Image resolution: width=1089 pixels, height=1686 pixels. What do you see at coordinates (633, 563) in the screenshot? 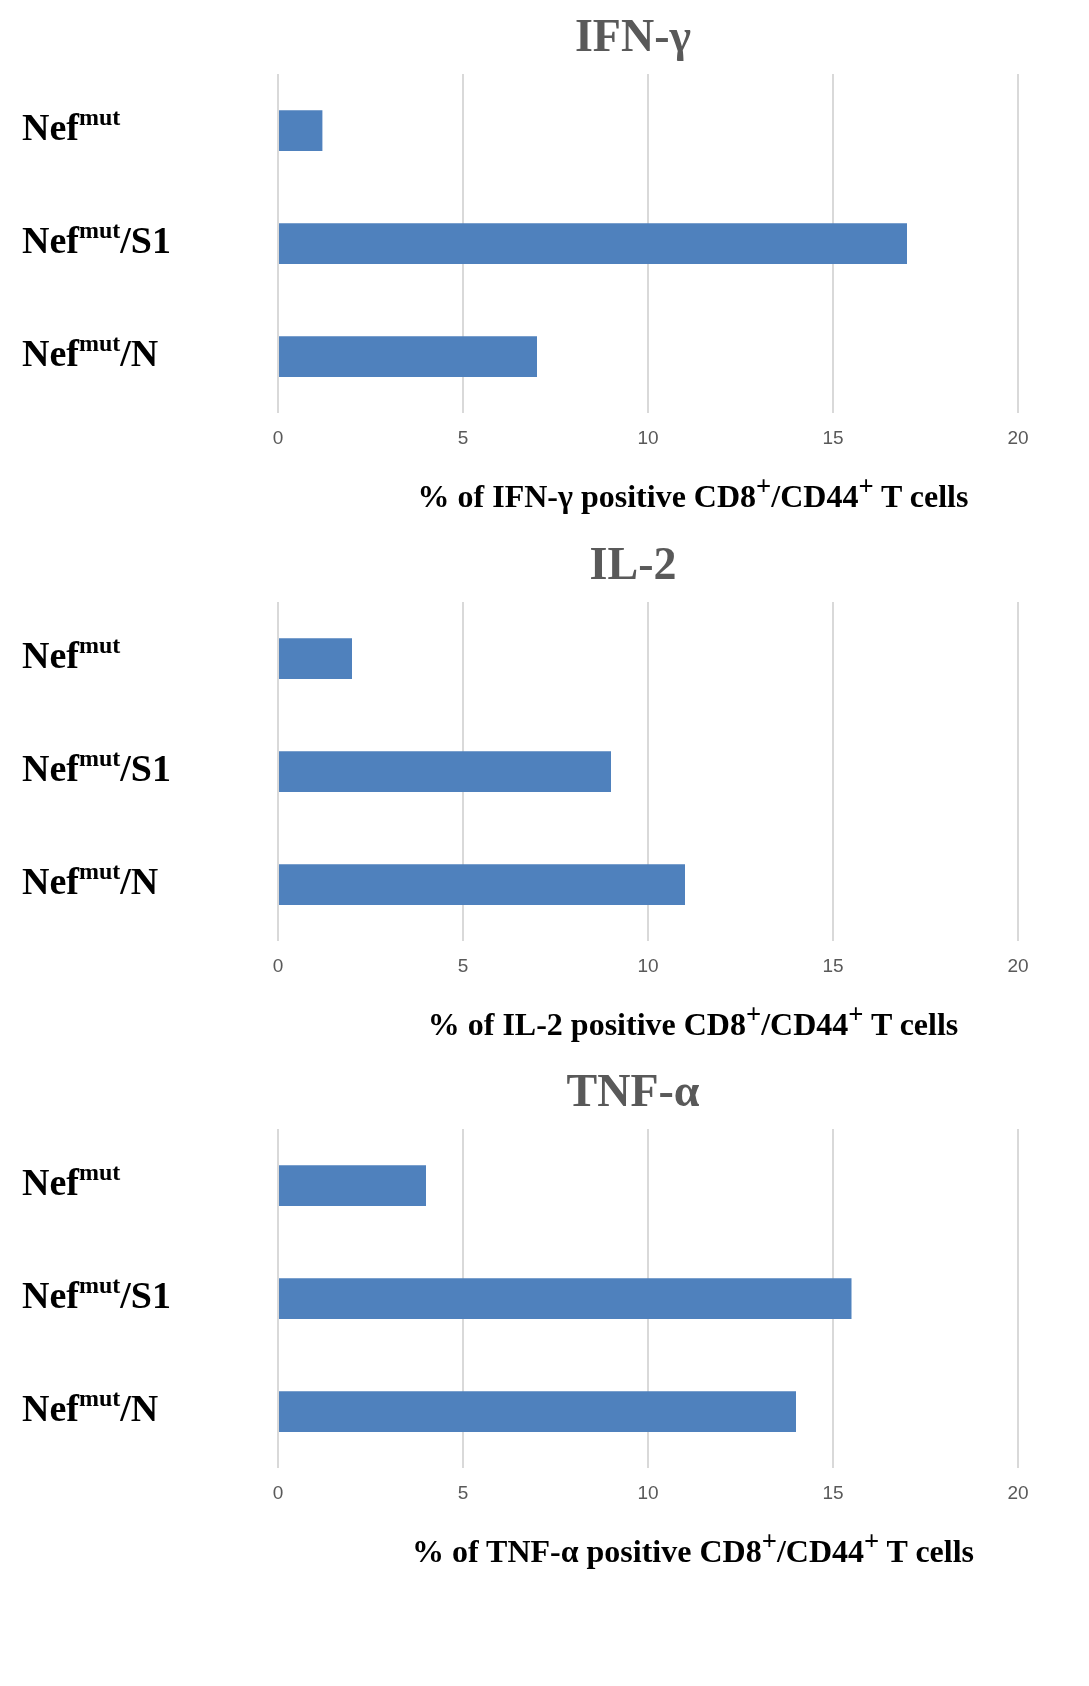
I see `chart-title: IL-2` at bounding box center [633, 563].